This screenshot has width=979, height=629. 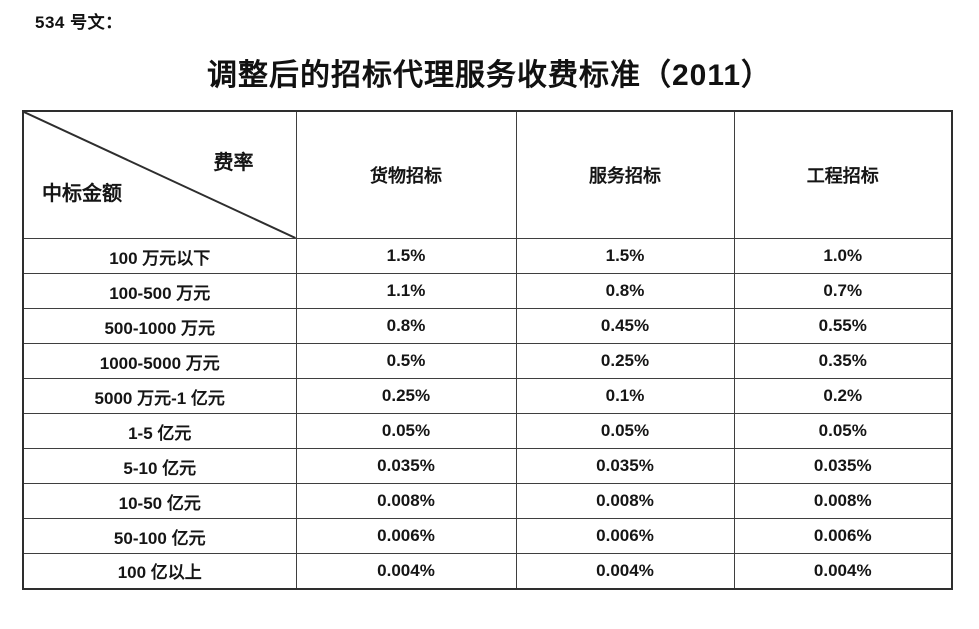 I want to click on row-label-amount-tier: 100 万元以下, so click(x=159, y=256).